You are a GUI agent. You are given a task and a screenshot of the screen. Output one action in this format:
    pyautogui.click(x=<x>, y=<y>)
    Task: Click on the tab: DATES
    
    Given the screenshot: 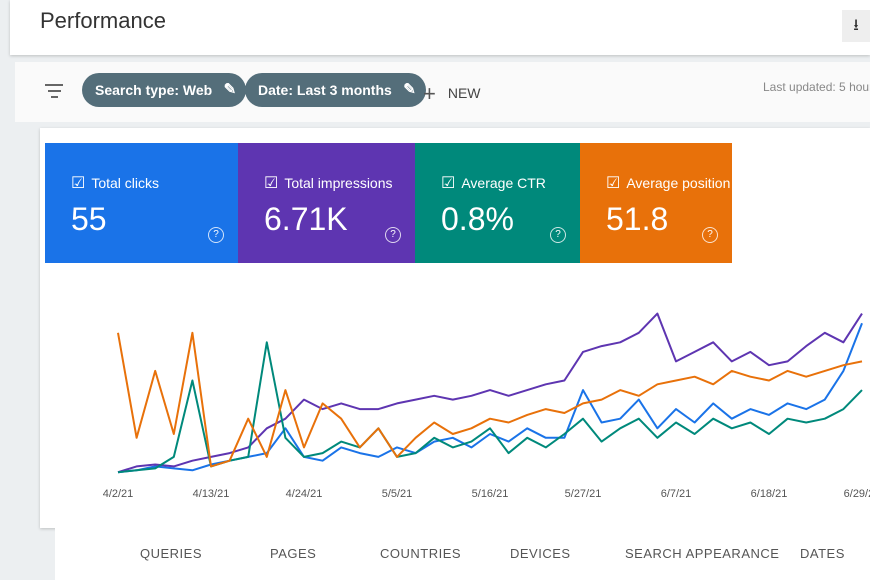 What is the action you would take?
    pyautogui.click(x=822, y=553)
    